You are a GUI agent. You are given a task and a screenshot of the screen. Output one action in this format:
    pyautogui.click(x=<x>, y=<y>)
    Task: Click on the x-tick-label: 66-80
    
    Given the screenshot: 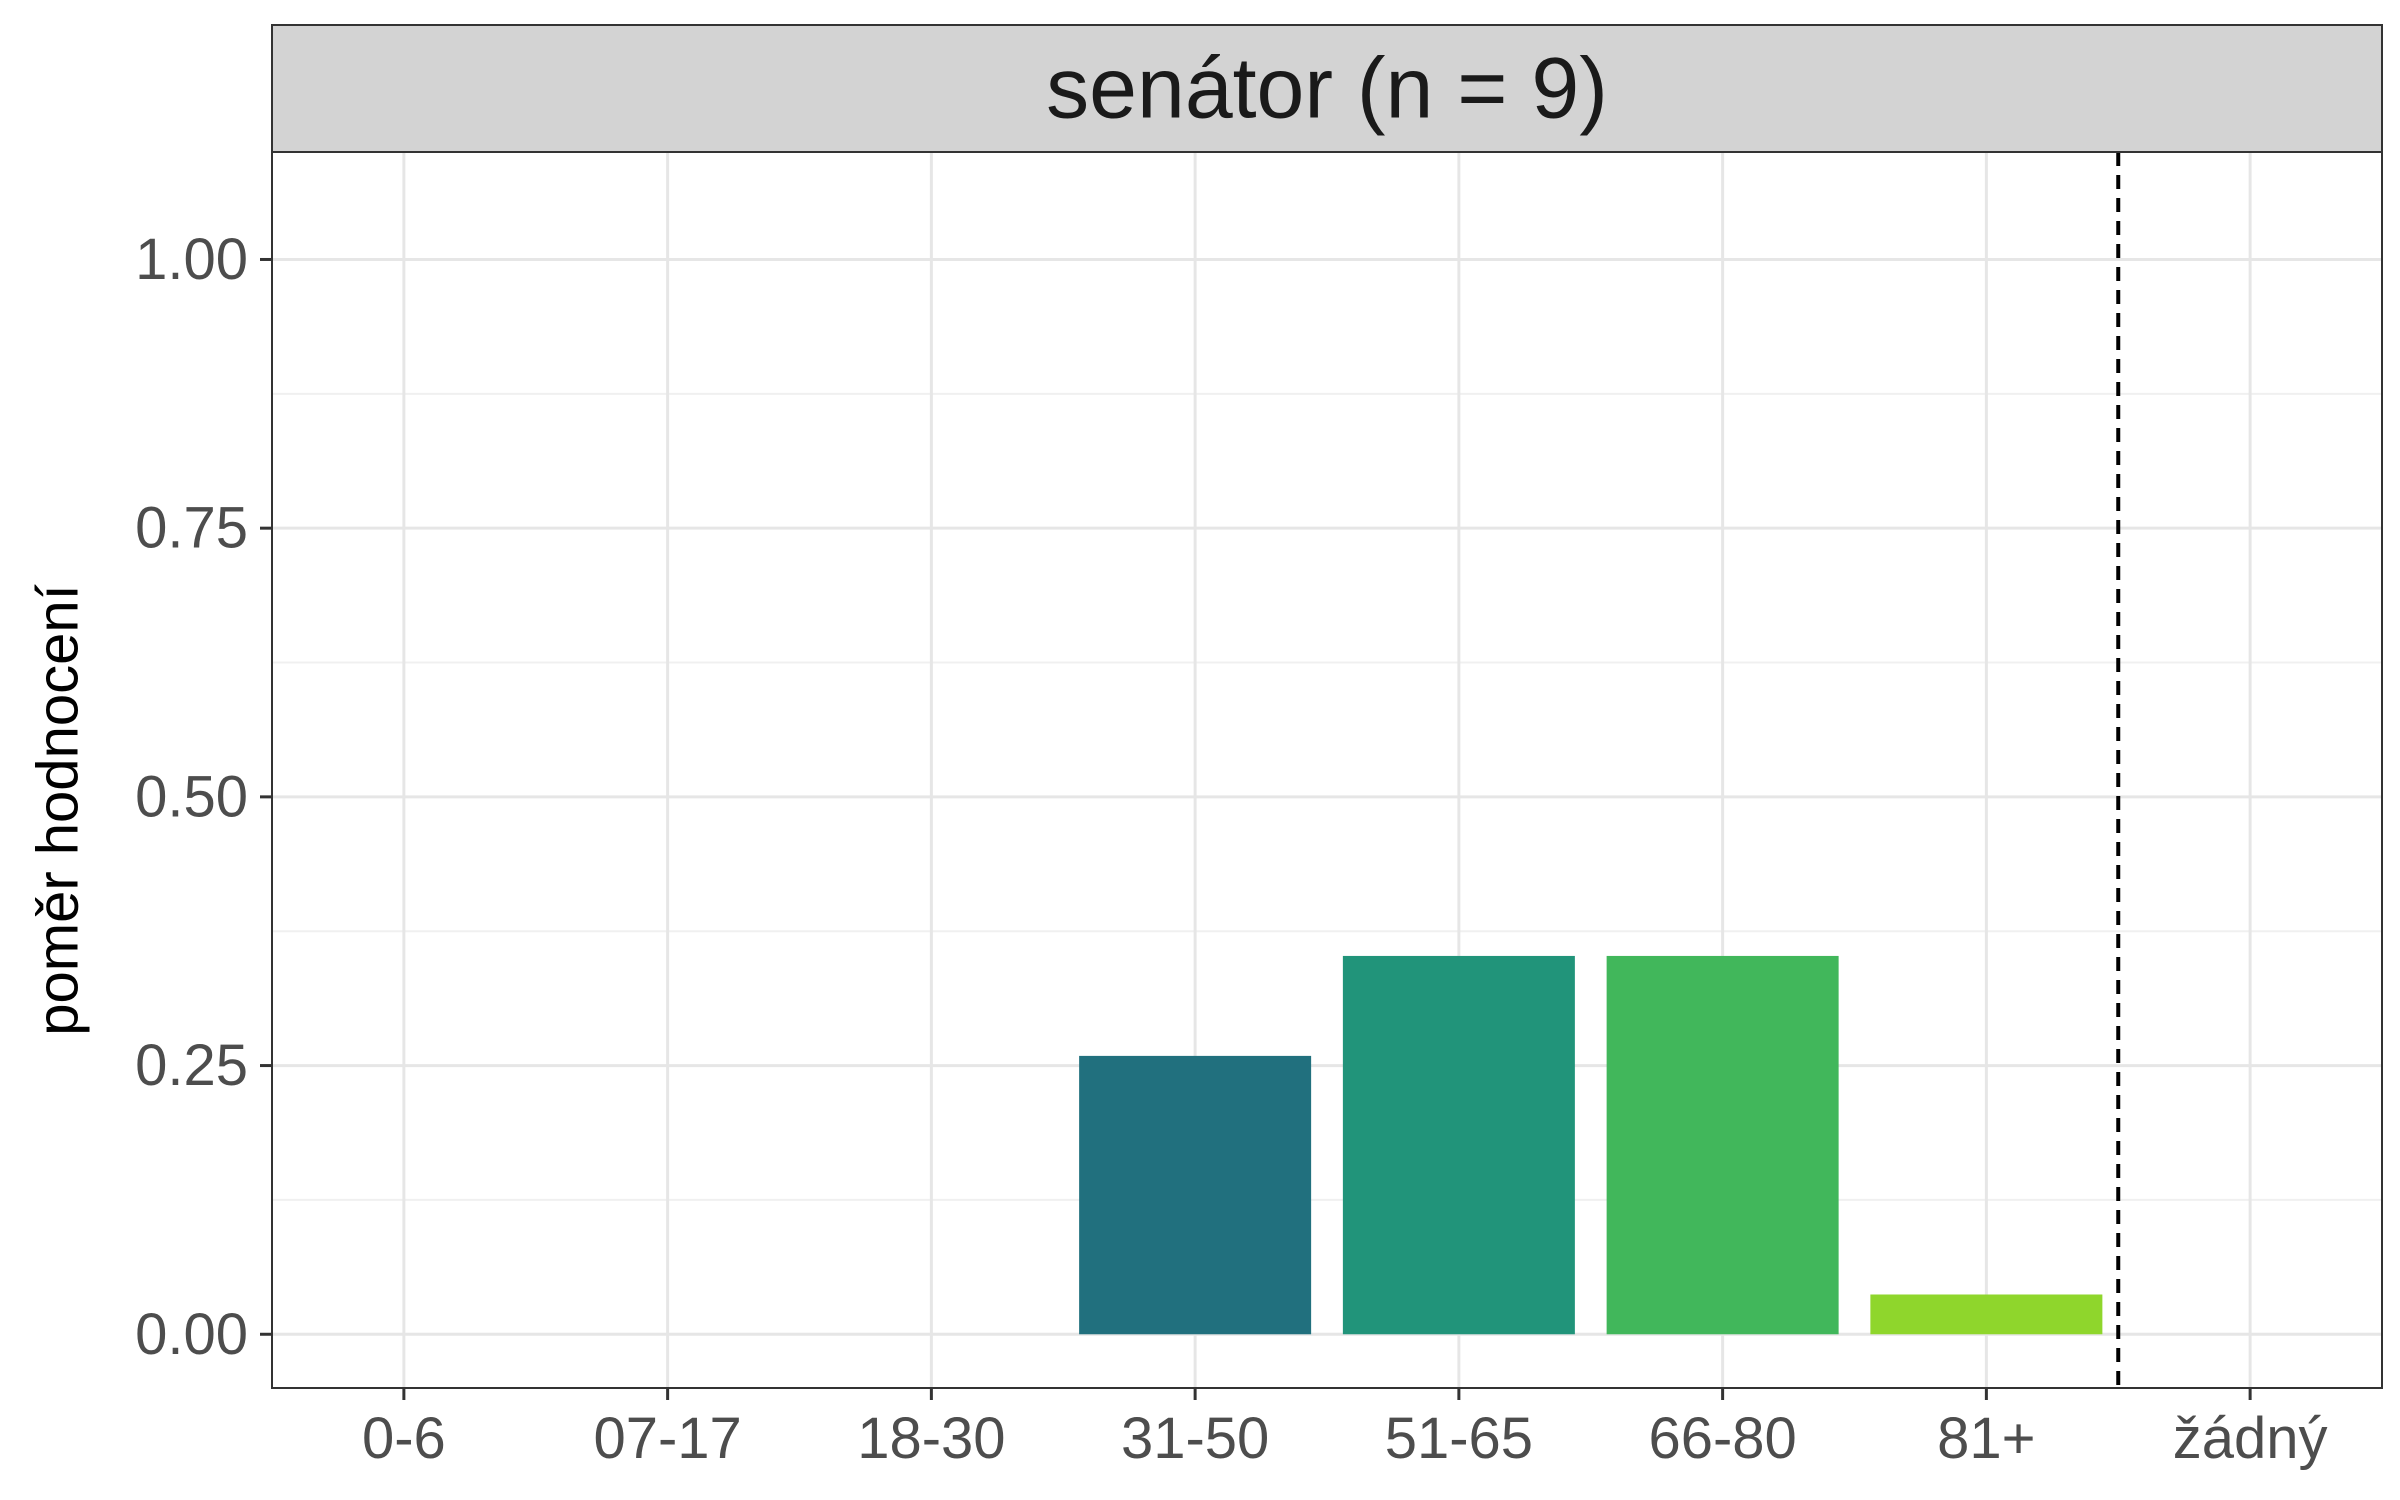 What is the action you would take?
    pyautogui.click(x=1722, y=1438)
    